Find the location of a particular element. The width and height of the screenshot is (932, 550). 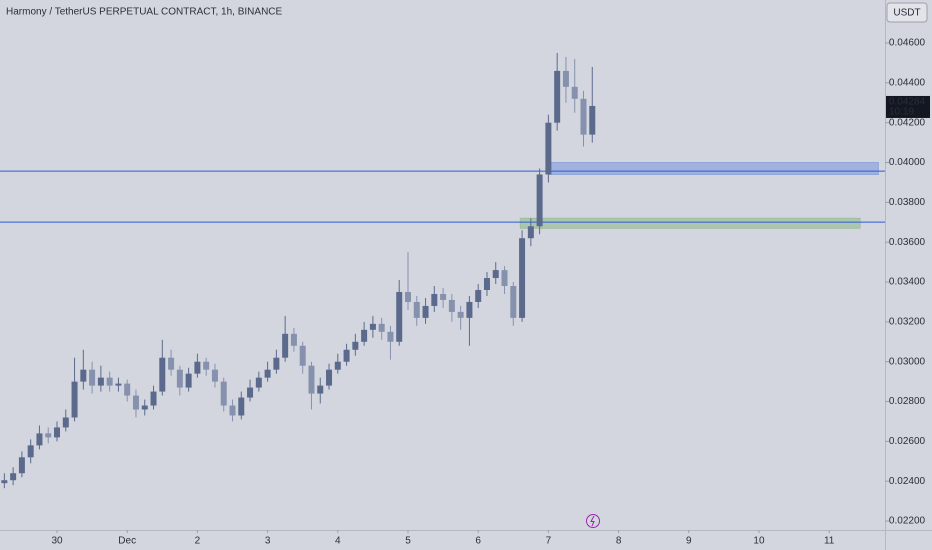

last-price-label: 0.04284 is located at coordinates (907, 102).